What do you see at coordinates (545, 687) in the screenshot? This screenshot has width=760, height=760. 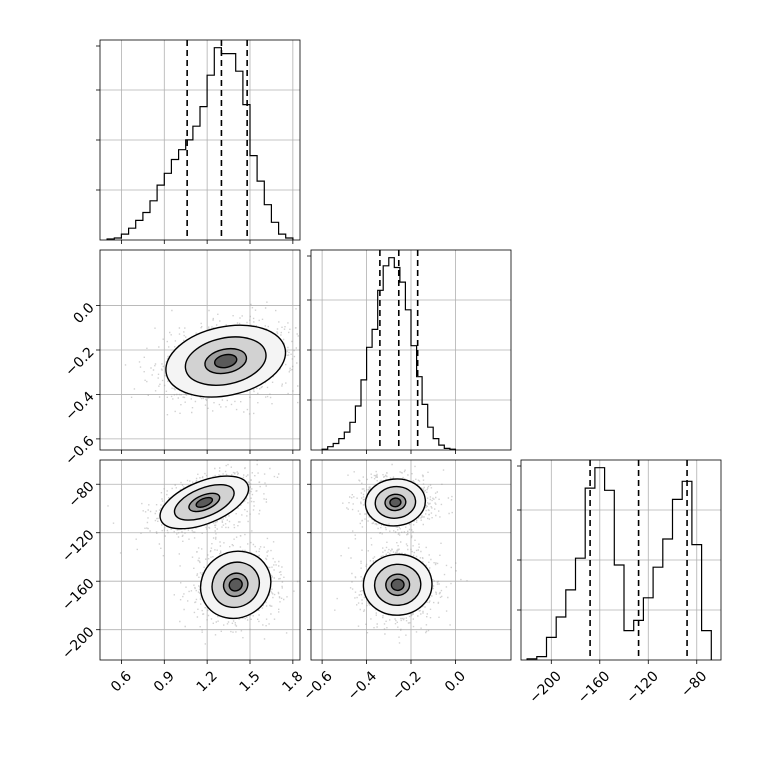 I see `x-tick-label: −200` at bounding box center [545, 687].